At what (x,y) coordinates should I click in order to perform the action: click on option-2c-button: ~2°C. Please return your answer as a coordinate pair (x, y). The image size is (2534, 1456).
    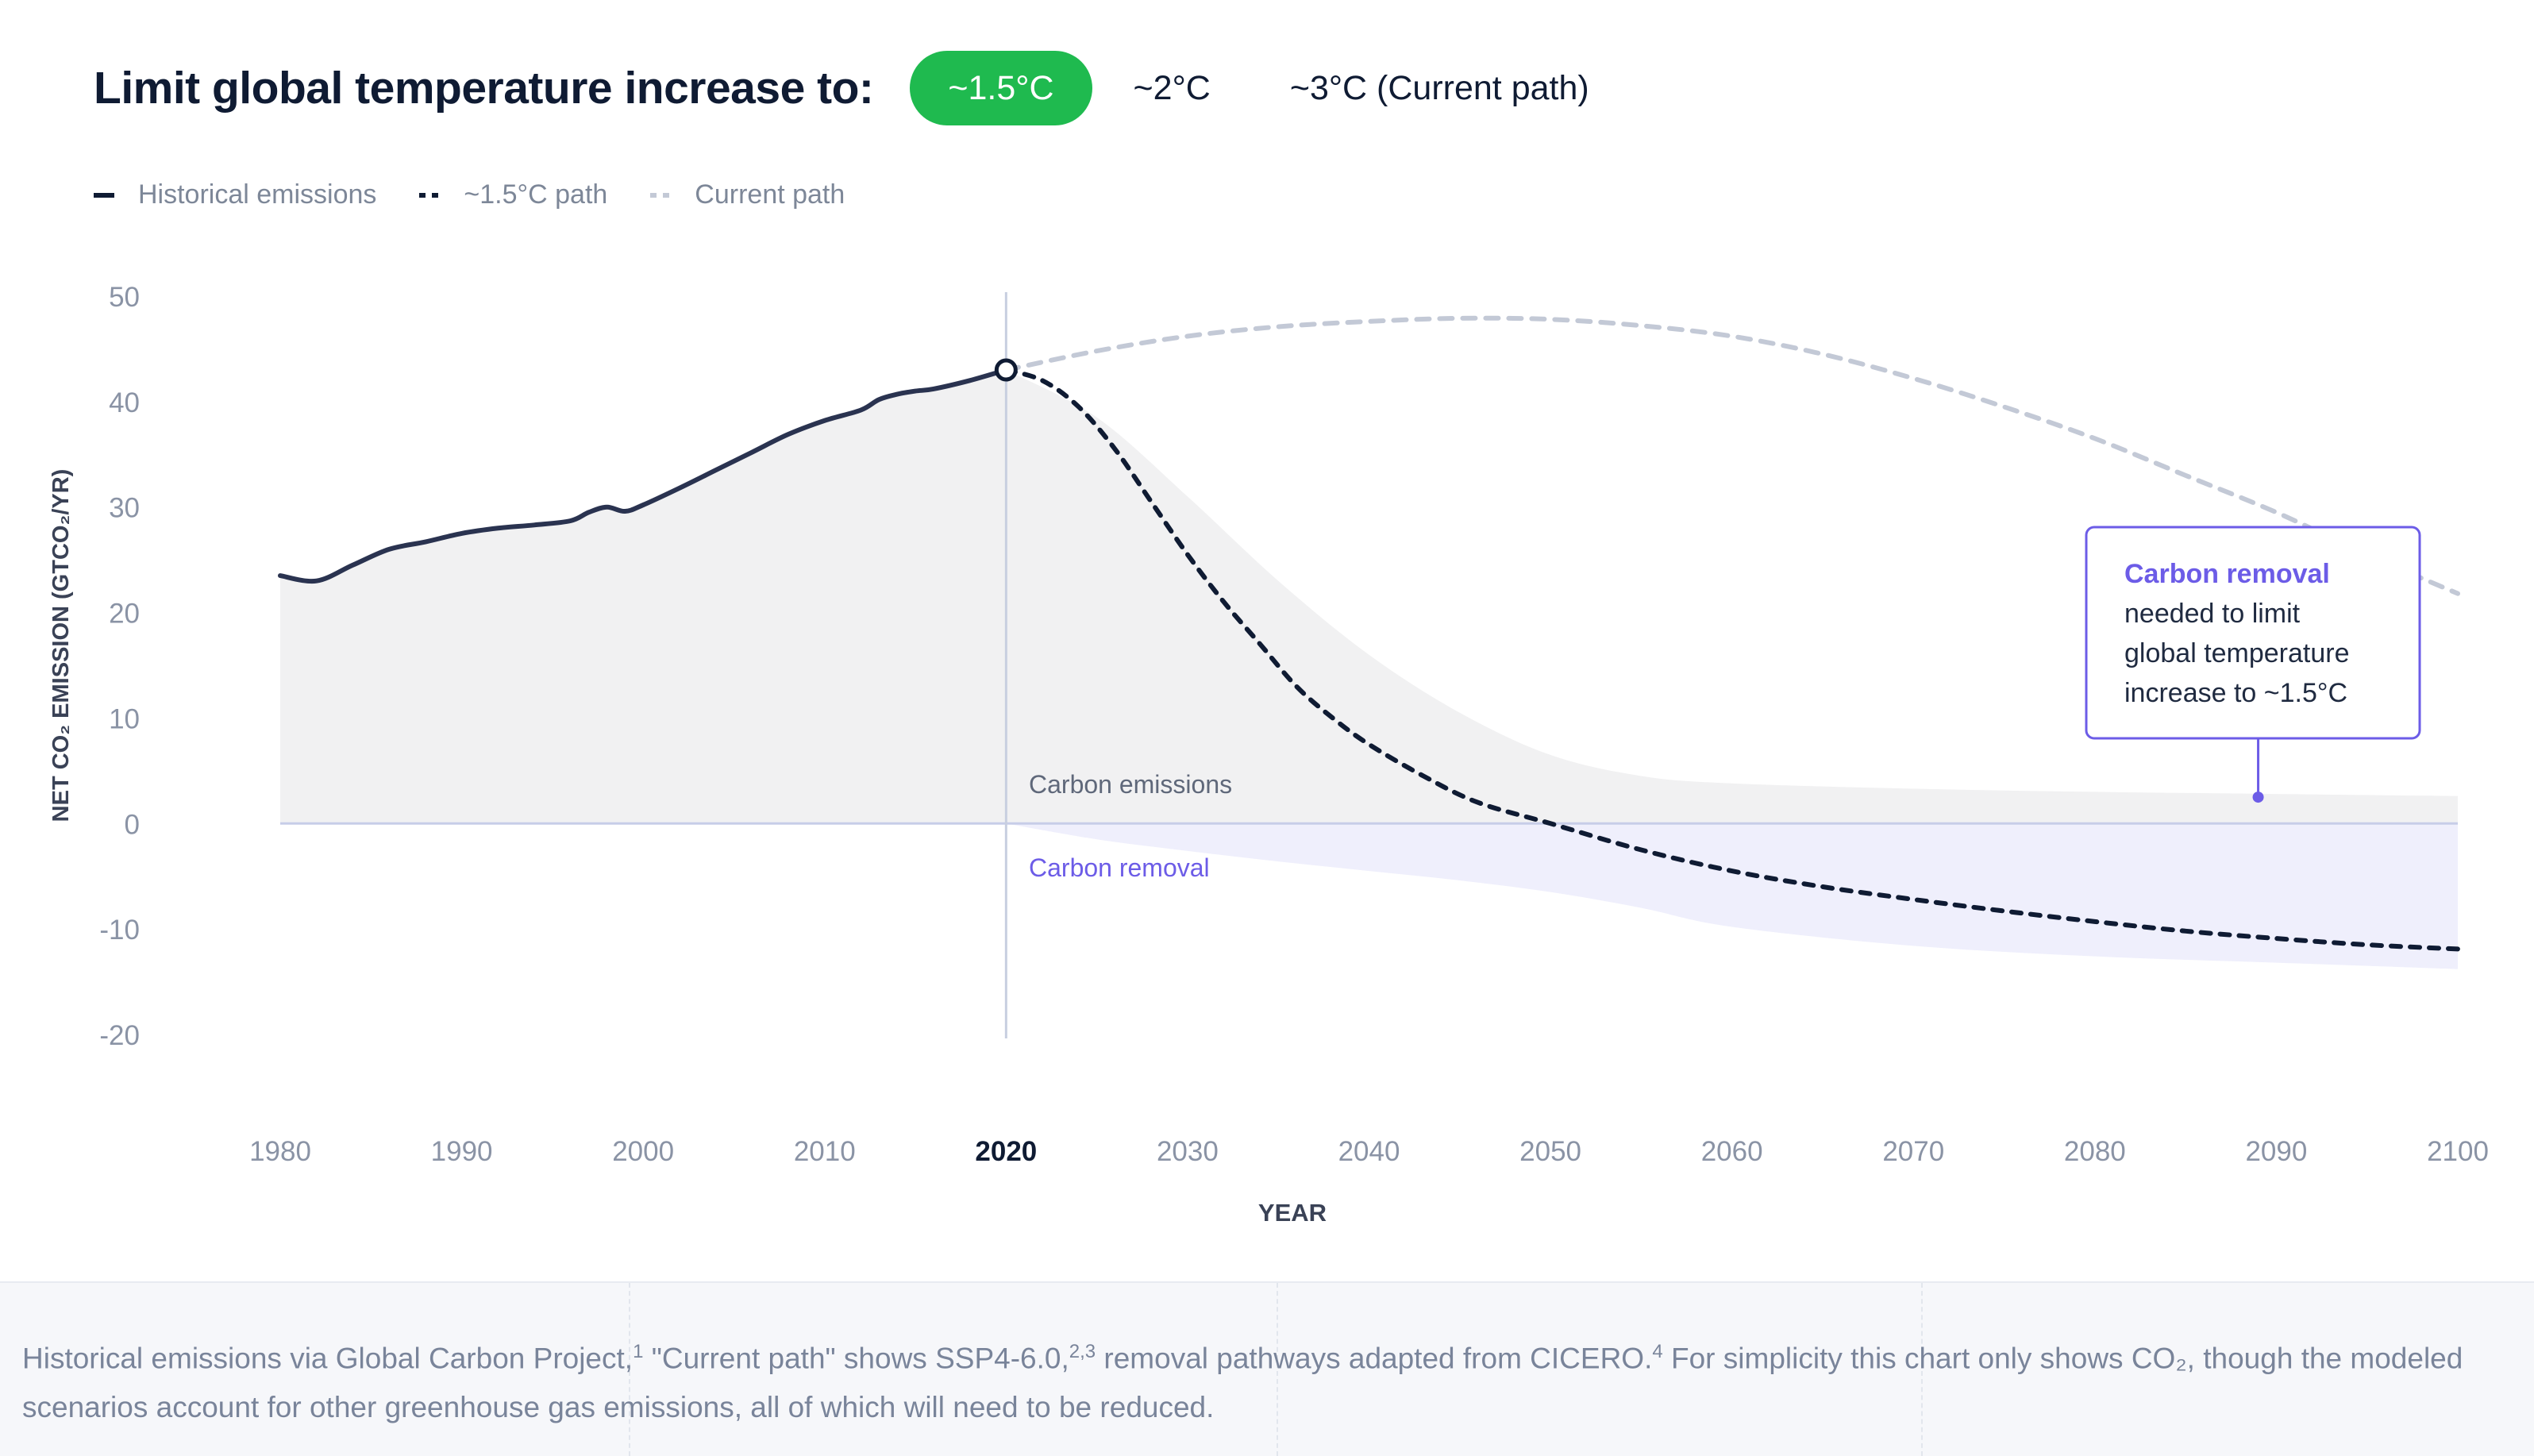
    Looking at the image, I should click on (1172, 88).